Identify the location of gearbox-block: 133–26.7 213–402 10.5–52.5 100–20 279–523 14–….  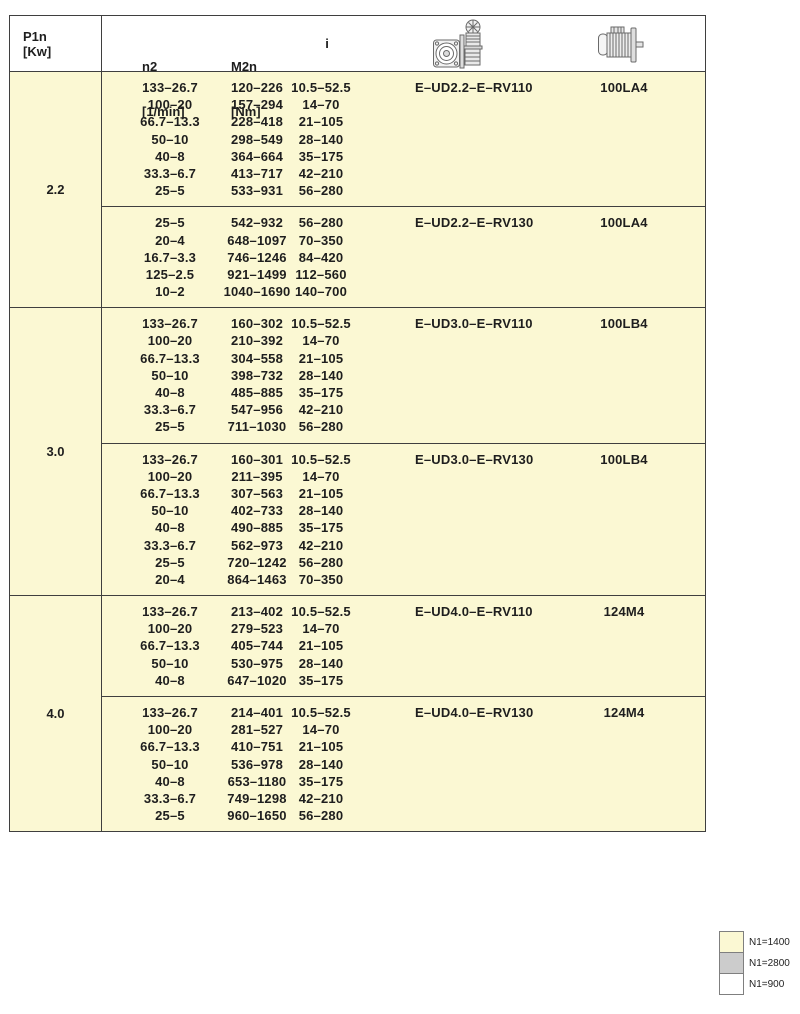
(403, 646).